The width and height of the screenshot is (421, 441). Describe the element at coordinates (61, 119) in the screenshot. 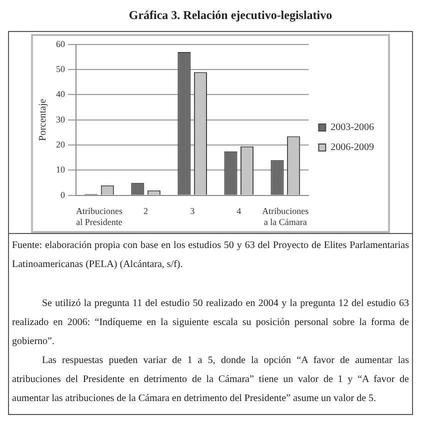

I see `y-tick-label: 30` at that location.